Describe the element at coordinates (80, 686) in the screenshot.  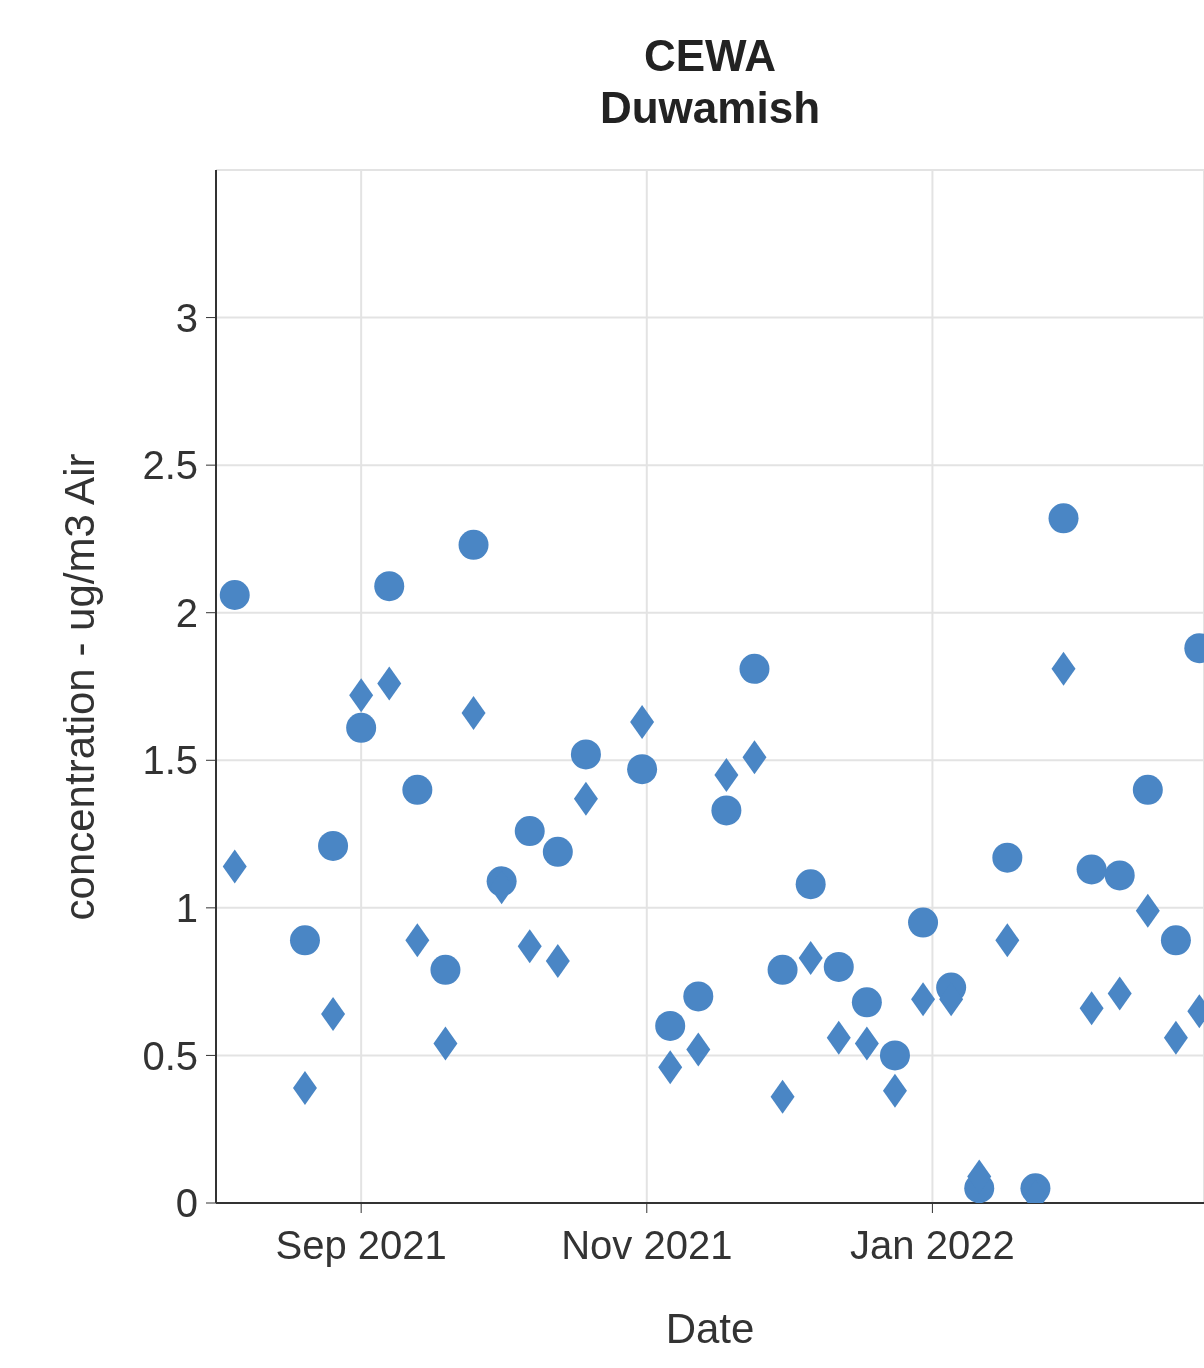
I see `y-axis-title: concentration - ug/m3 Air` at that location.